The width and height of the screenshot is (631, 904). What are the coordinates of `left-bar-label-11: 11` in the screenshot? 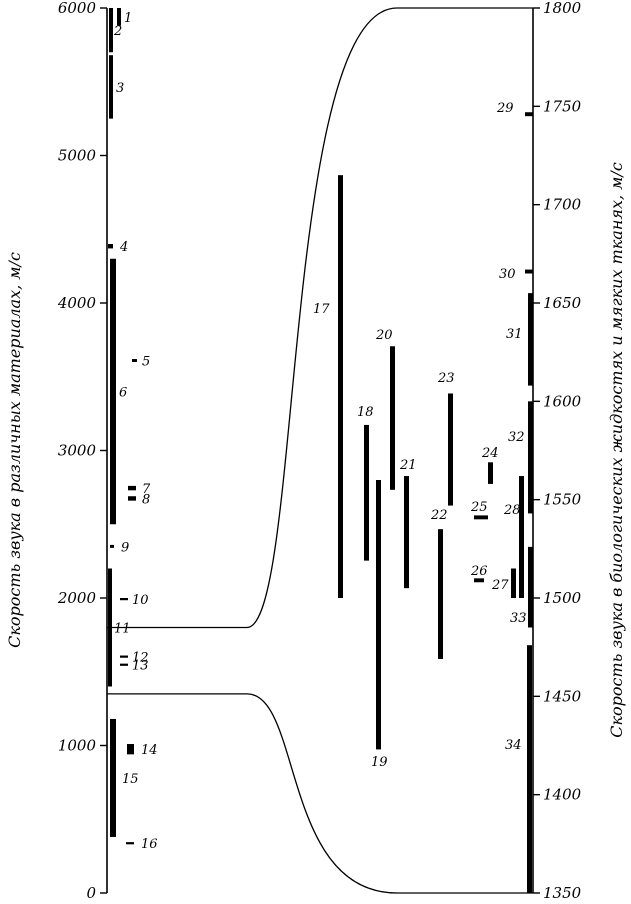 It's located at (122, 629).